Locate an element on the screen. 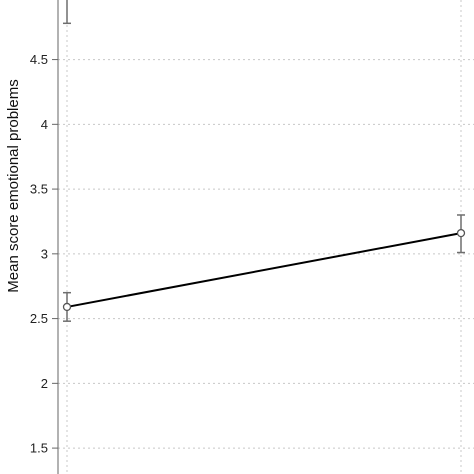 Image resolution: width=474 pixels, height=474 pixels. y-tick-label-6: 4.5 is located at coordinates (39, 59).